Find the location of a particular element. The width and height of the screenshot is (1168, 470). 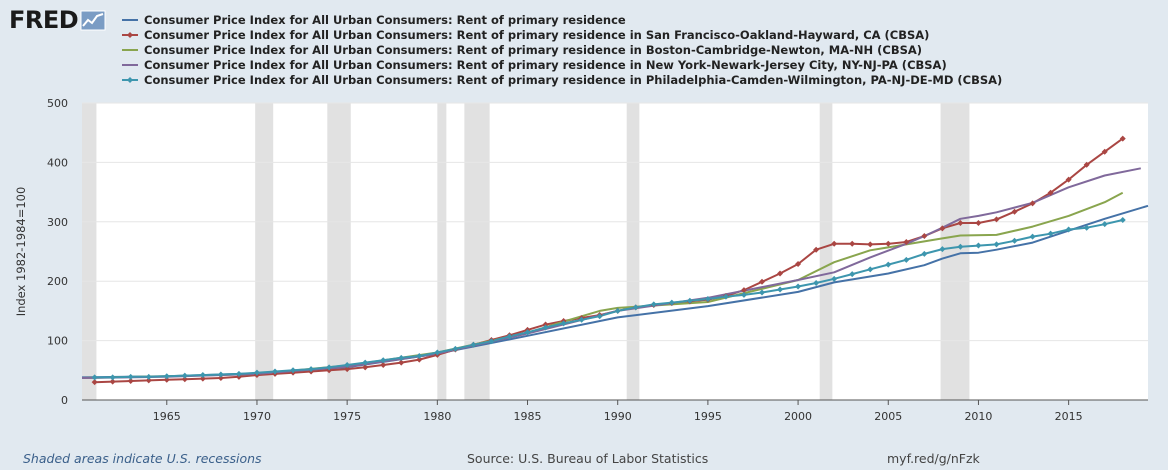

x-tick-label: 2015 is located at coordinates (1069, 416).